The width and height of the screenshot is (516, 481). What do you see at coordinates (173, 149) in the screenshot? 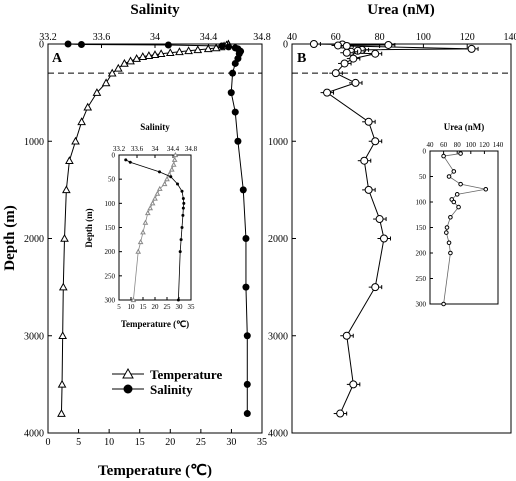
I see `x-top-tick-label: 34.4` at bounding box center [173, 149].